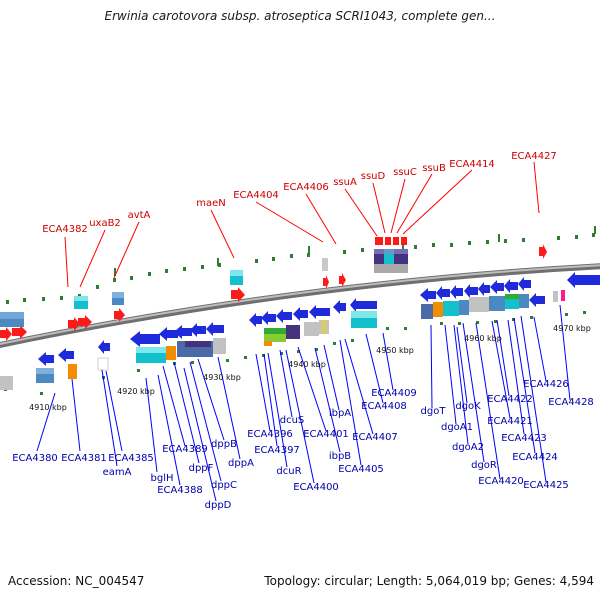 The width and height of the screenshot is (600, 600). I want to click on backbone, so click(300, 306).